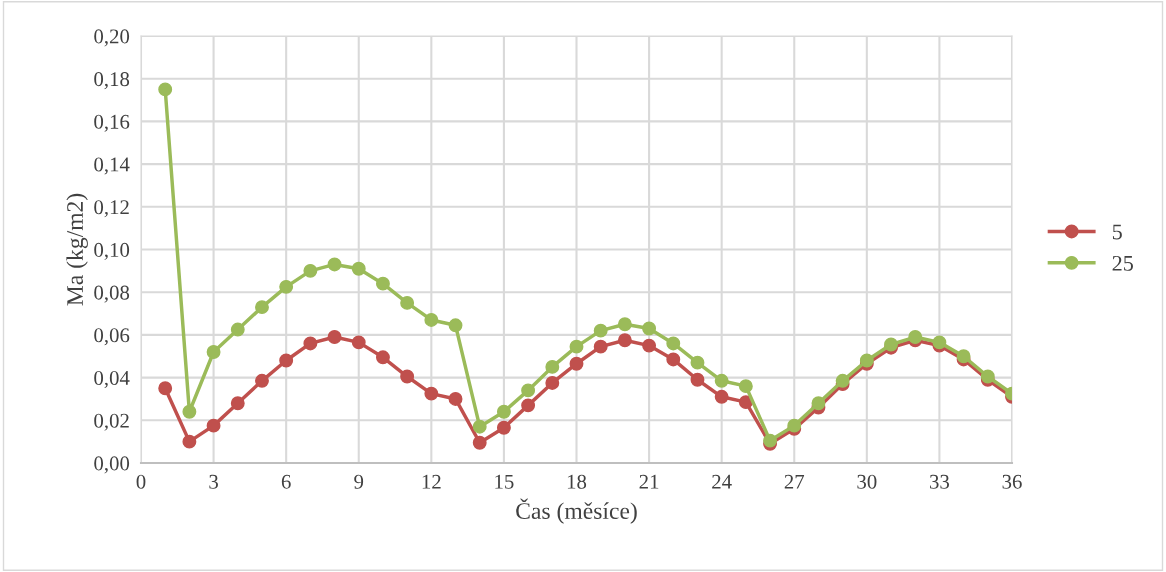 Image resolution: width=1166 pixels, height=572 pixels. What do you see at coordinates (576, 511) in the screenshot?
I see `x-axis-title: Čas (měsíce)` at bounding box center [576, 511].